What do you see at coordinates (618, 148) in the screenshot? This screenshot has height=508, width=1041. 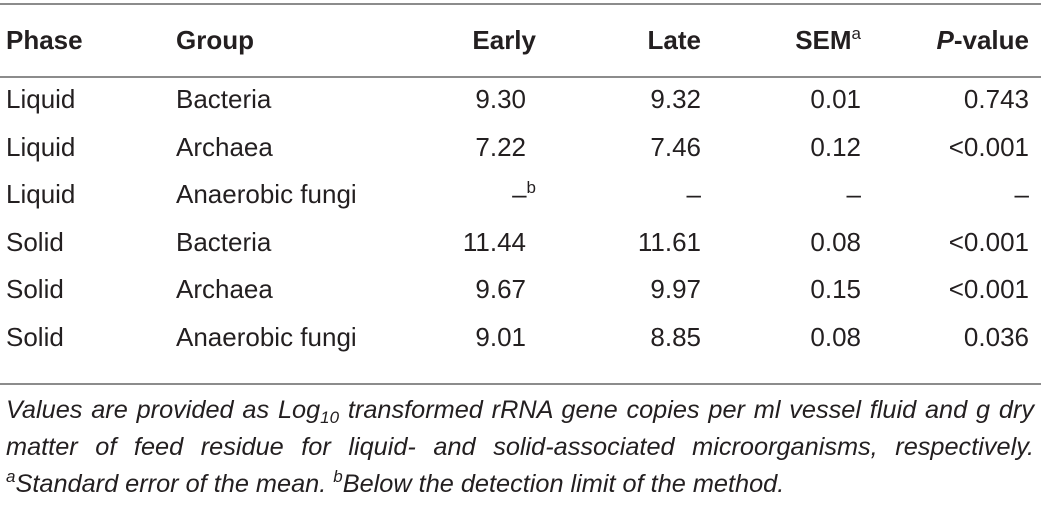 I see `cell-late: 7.46` at bounding box center [618, 148].